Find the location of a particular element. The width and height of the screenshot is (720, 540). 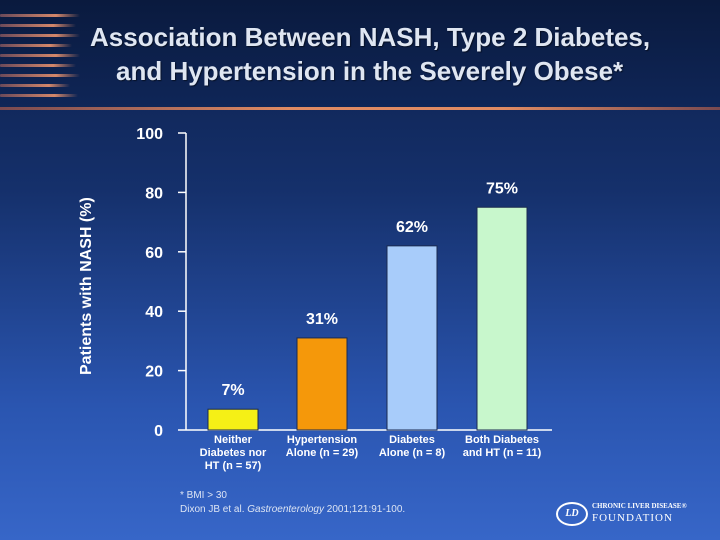

y-axis-label: Patients with NASH (%) is located at coordinates (86, 286).